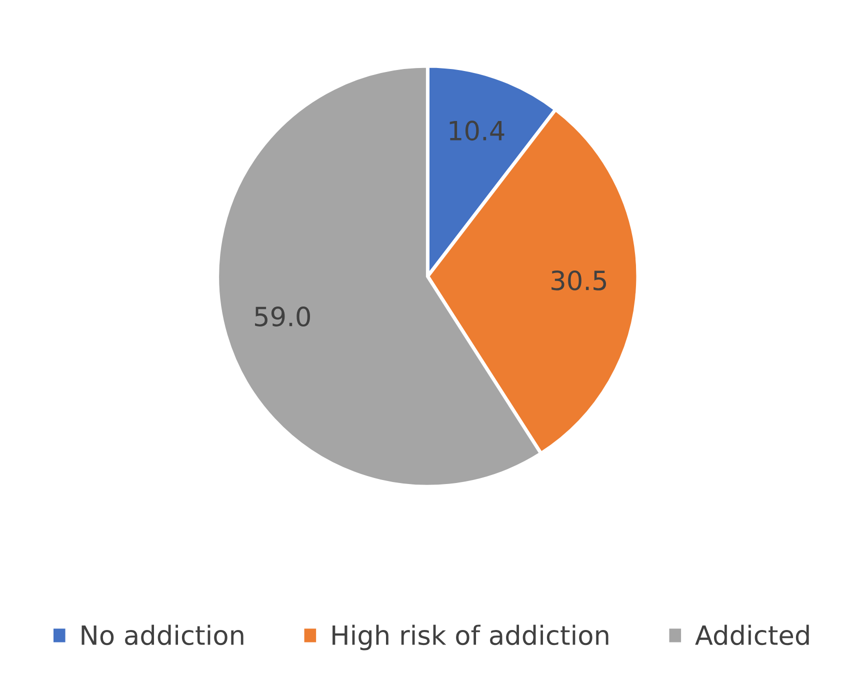  What do you see at coordinates (477, 130) in the screenshot?
I see `data-label: 10.4` at bounding box center [477, 130].